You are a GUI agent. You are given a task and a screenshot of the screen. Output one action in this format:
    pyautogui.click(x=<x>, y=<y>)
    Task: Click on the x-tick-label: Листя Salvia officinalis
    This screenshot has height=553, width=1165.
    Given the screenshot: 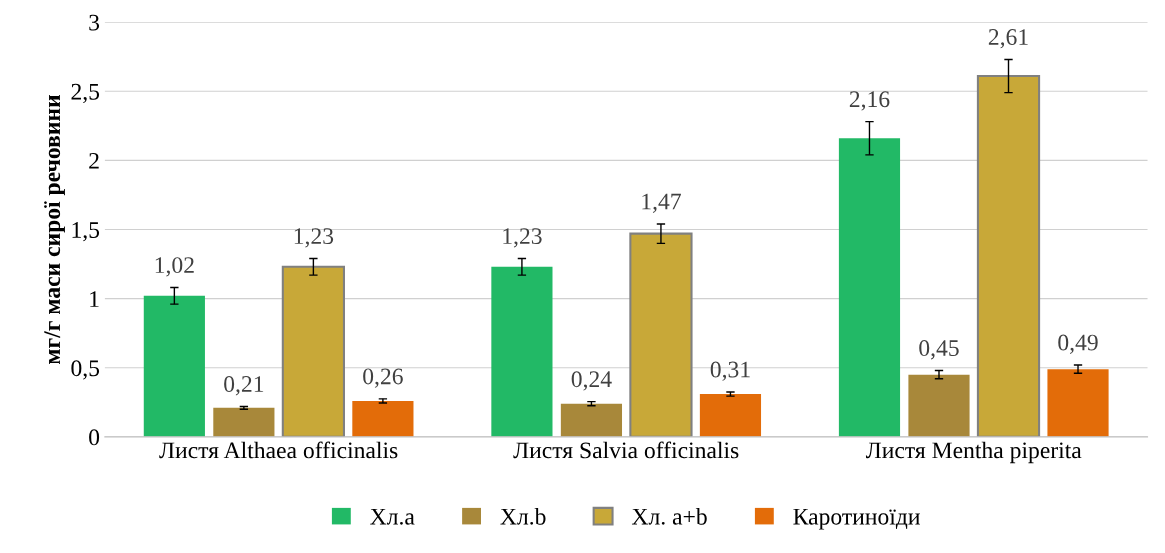 What is the action you would take?
    pyautogui.click(x=626, y=450)
    